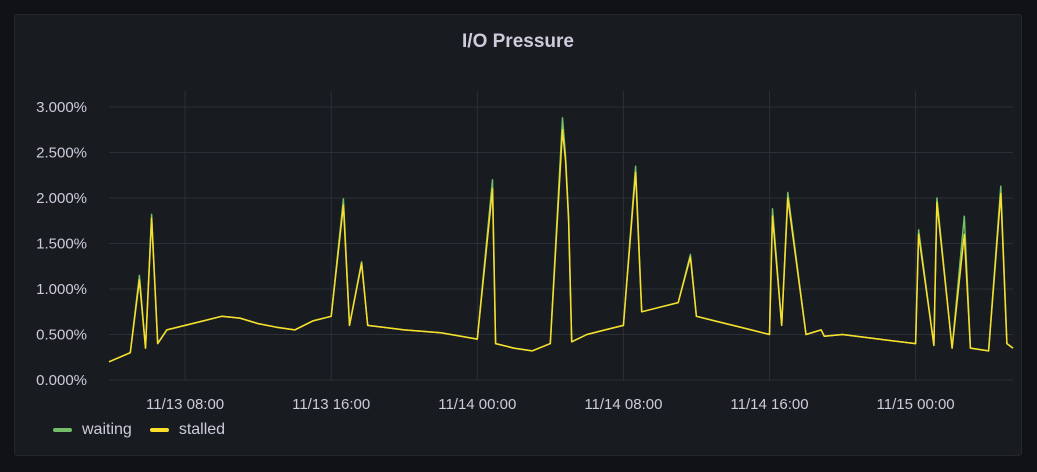 This screenshot has height=472, width=1037. What do you see at coordinates (769, 404) in the screenshot?
I see `x-tick-label: 11/14 16:00` at bounding box center [769, 404].